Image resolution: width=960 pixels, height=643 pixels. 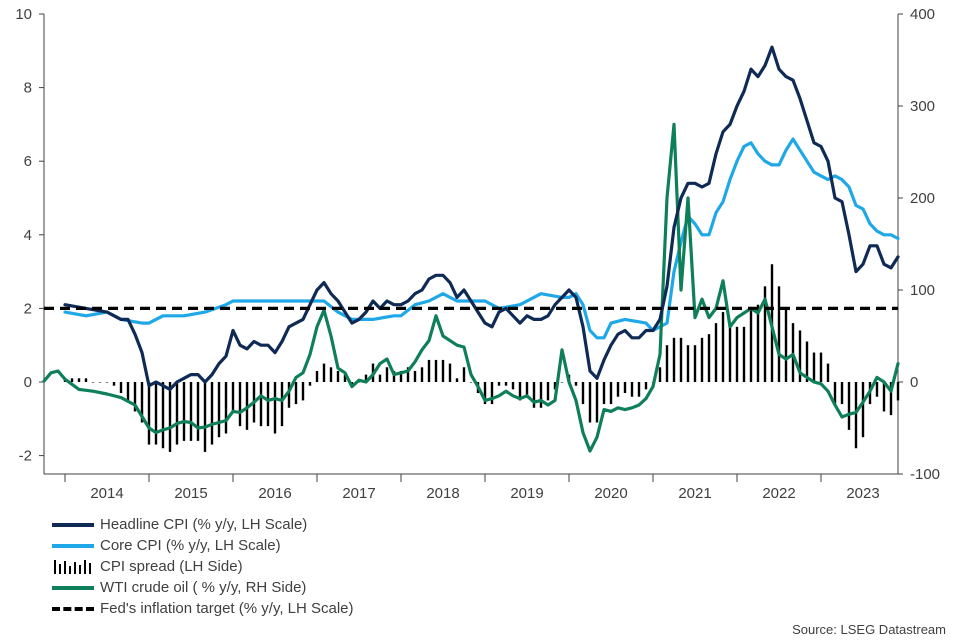 I want to click on legend-item-headline-cpi: Headline CPI (% y/y, LH Scale), so click(x=203, y=524).